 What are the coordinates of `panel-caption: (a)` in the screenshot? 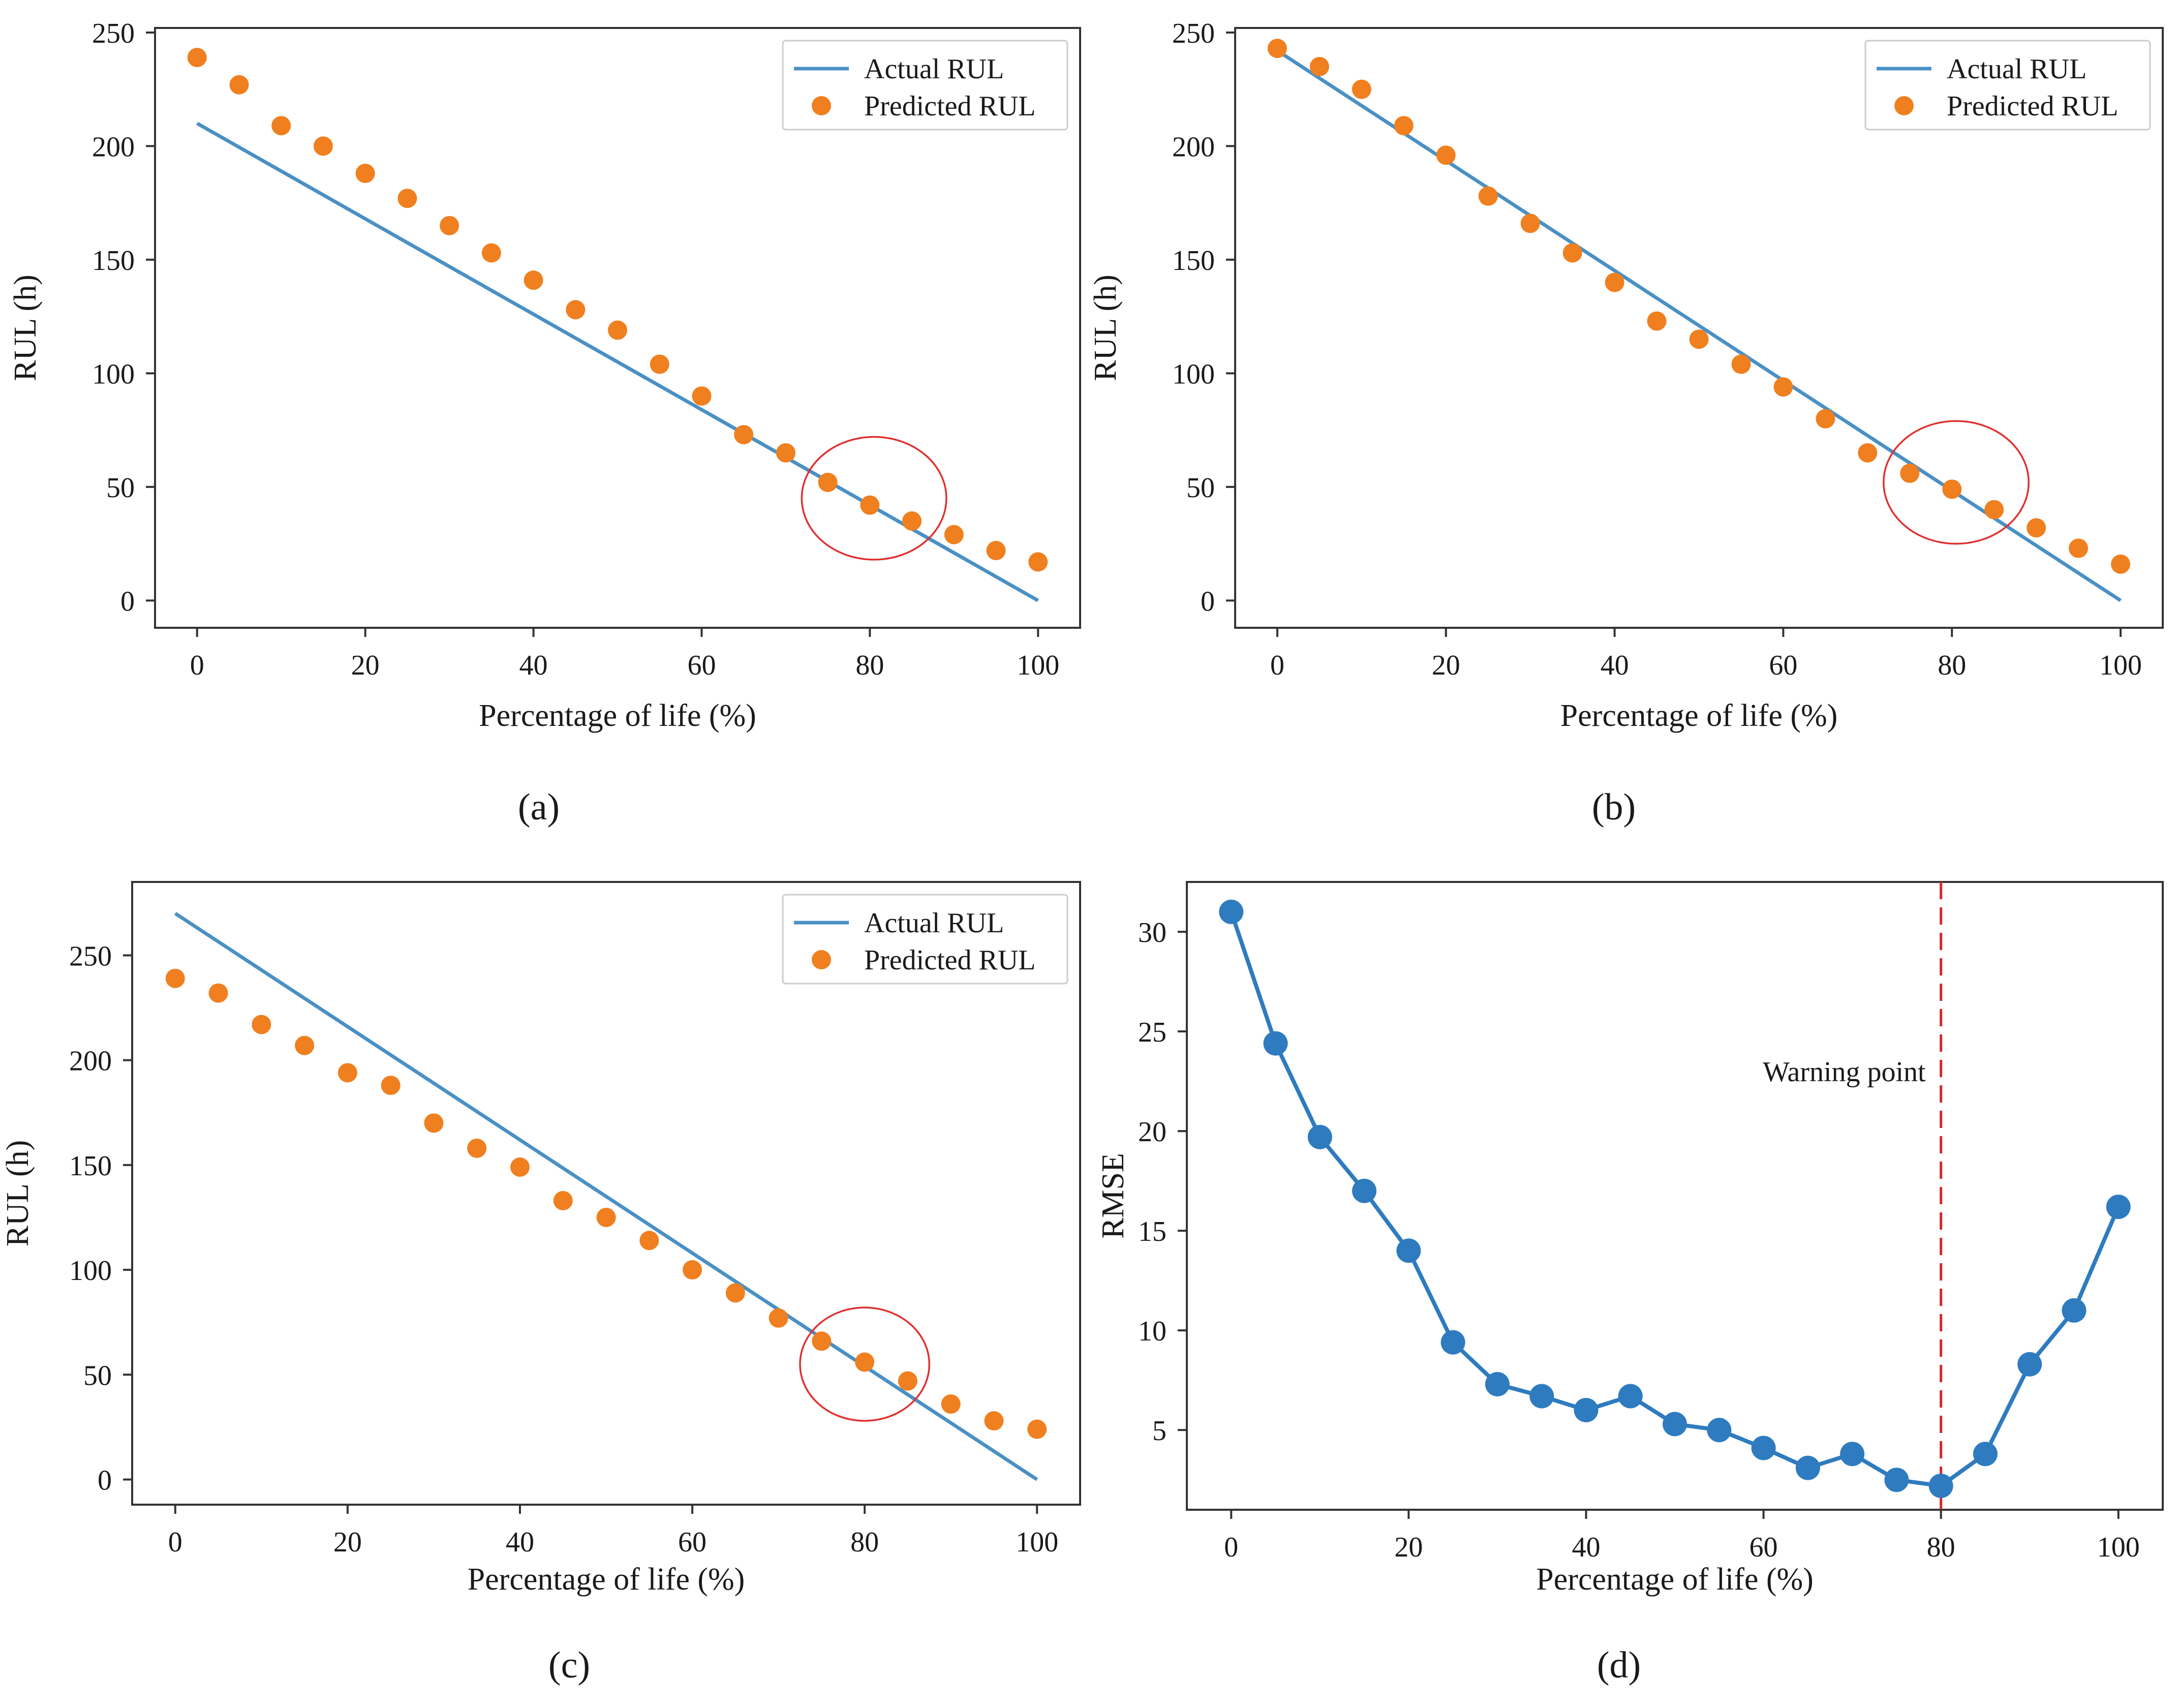 It's located at (539, 807).